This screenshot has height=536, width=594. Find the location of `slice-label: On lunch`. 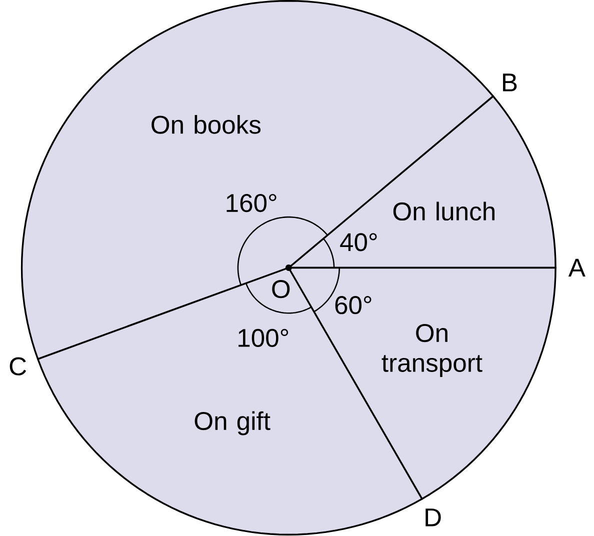

slice-label: On lunch is located at coordinates (443, 211).